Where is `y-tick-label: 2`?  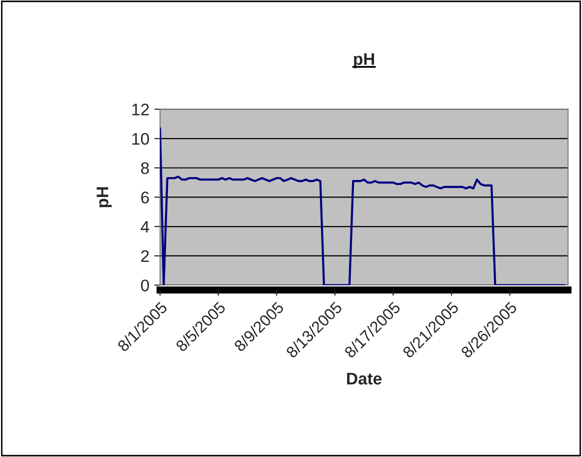 y-tick-label: 2 is located at coordinates (145, 256).